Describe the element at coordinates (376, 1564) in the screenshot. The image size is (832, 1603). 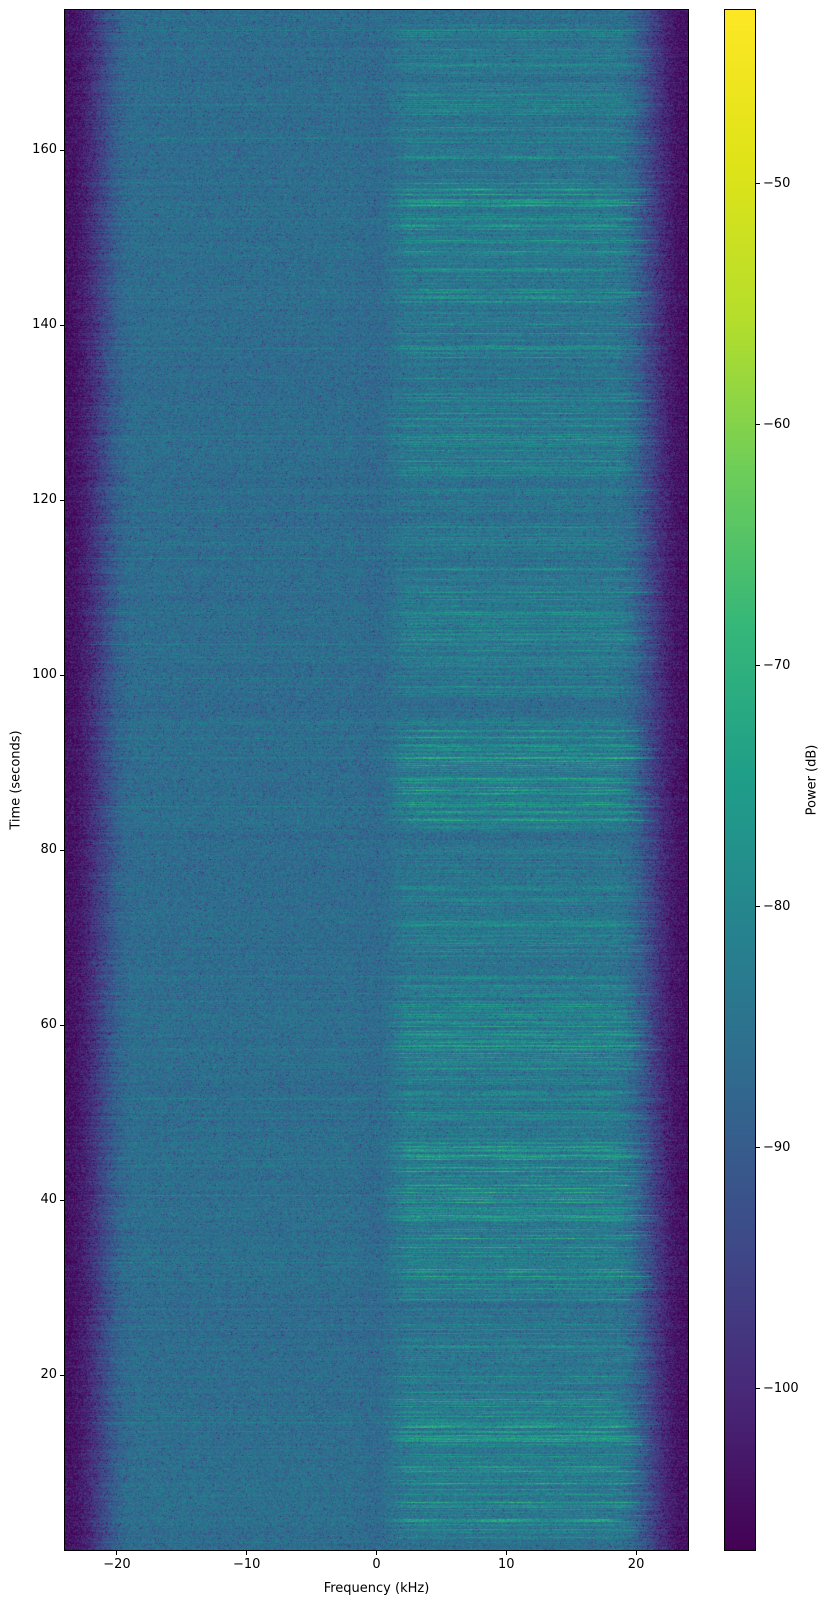
I see `x-tick-label: 0` at that location.